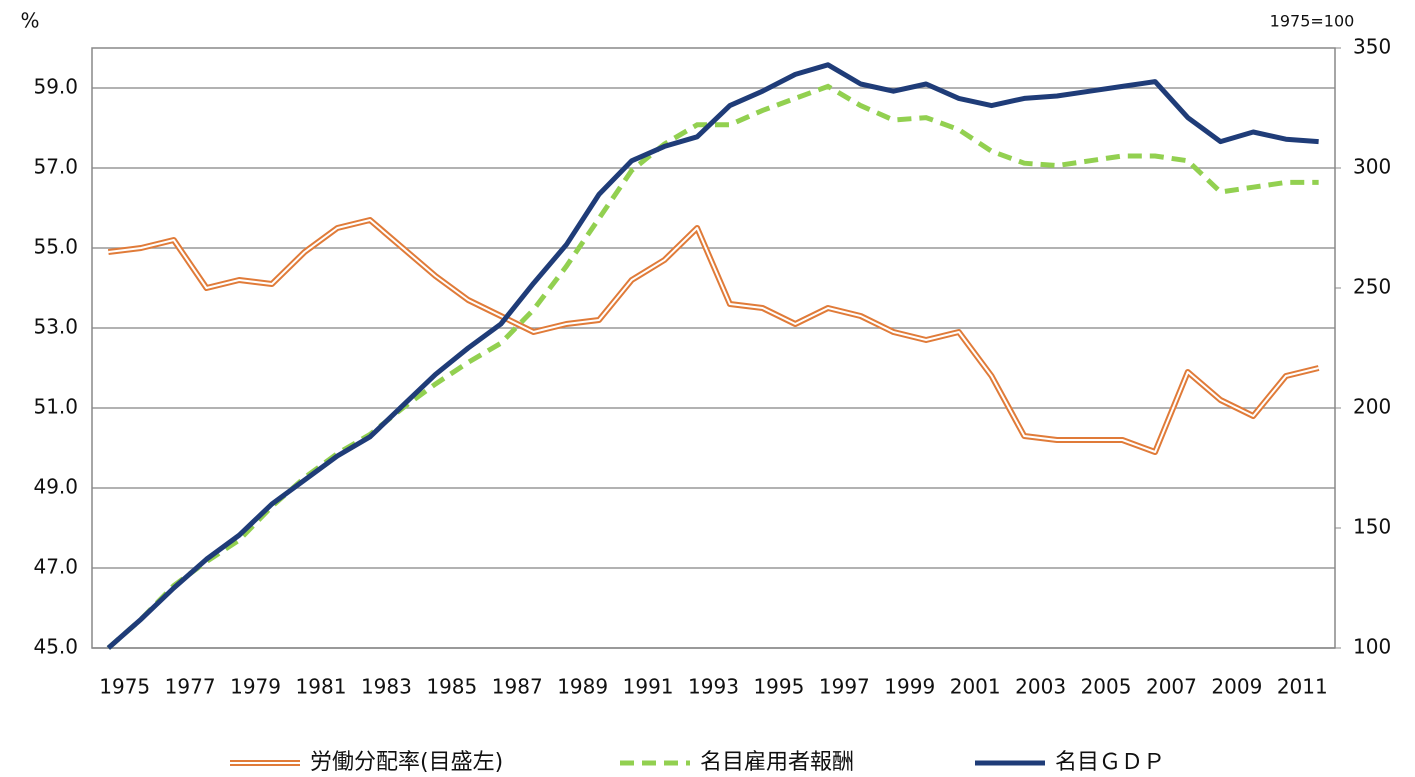 Image resolution: width=1415 pixels, height=777 pixels. What do you see at coordinates (386, 687) in the screenshot?
I see `x-tick-label: 1983` at bounding box center [386, 687].